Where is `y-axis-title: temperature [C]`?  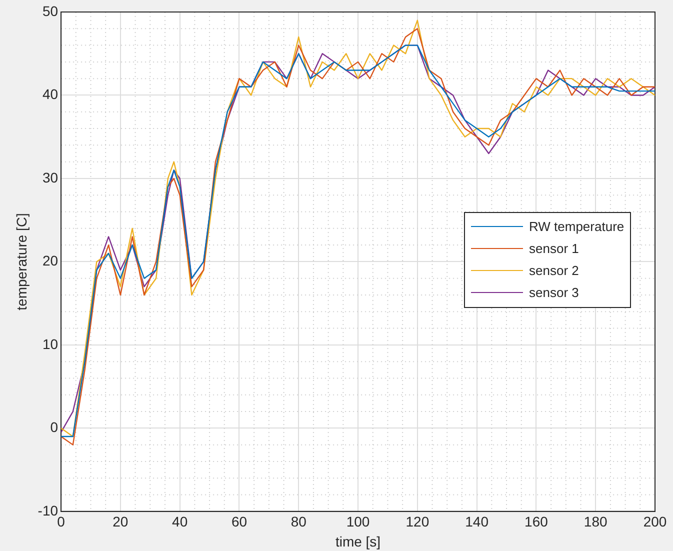 y-axis-title: temperature [C] is located at coordinates (21, 261).